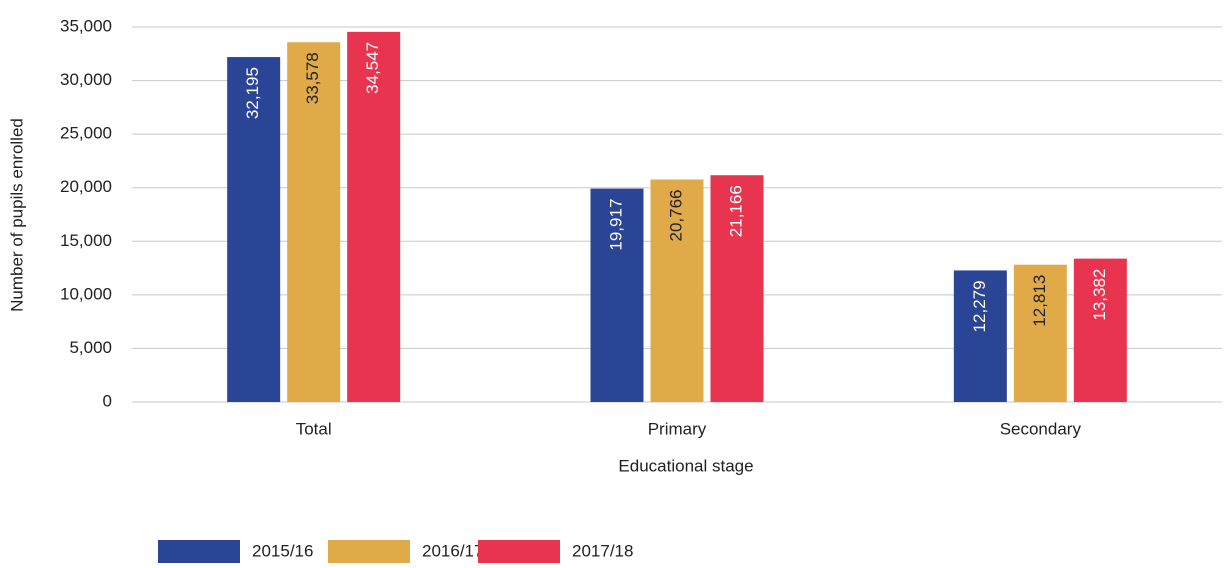  I want to click on data-label: 32,195, so click(252, 93).